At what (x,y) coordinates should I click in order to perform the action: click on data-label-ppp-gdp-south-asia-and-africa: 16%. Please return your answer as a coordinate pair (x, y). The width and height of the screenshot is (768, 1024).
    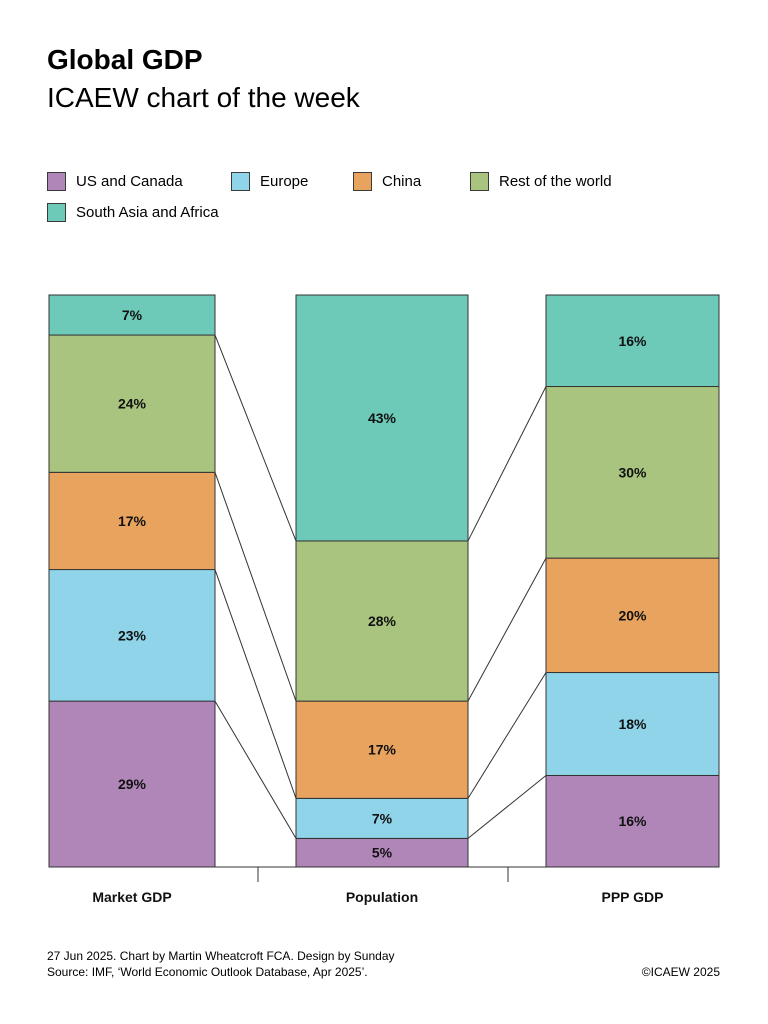
    Looking at the image, I should click on (632, 341).